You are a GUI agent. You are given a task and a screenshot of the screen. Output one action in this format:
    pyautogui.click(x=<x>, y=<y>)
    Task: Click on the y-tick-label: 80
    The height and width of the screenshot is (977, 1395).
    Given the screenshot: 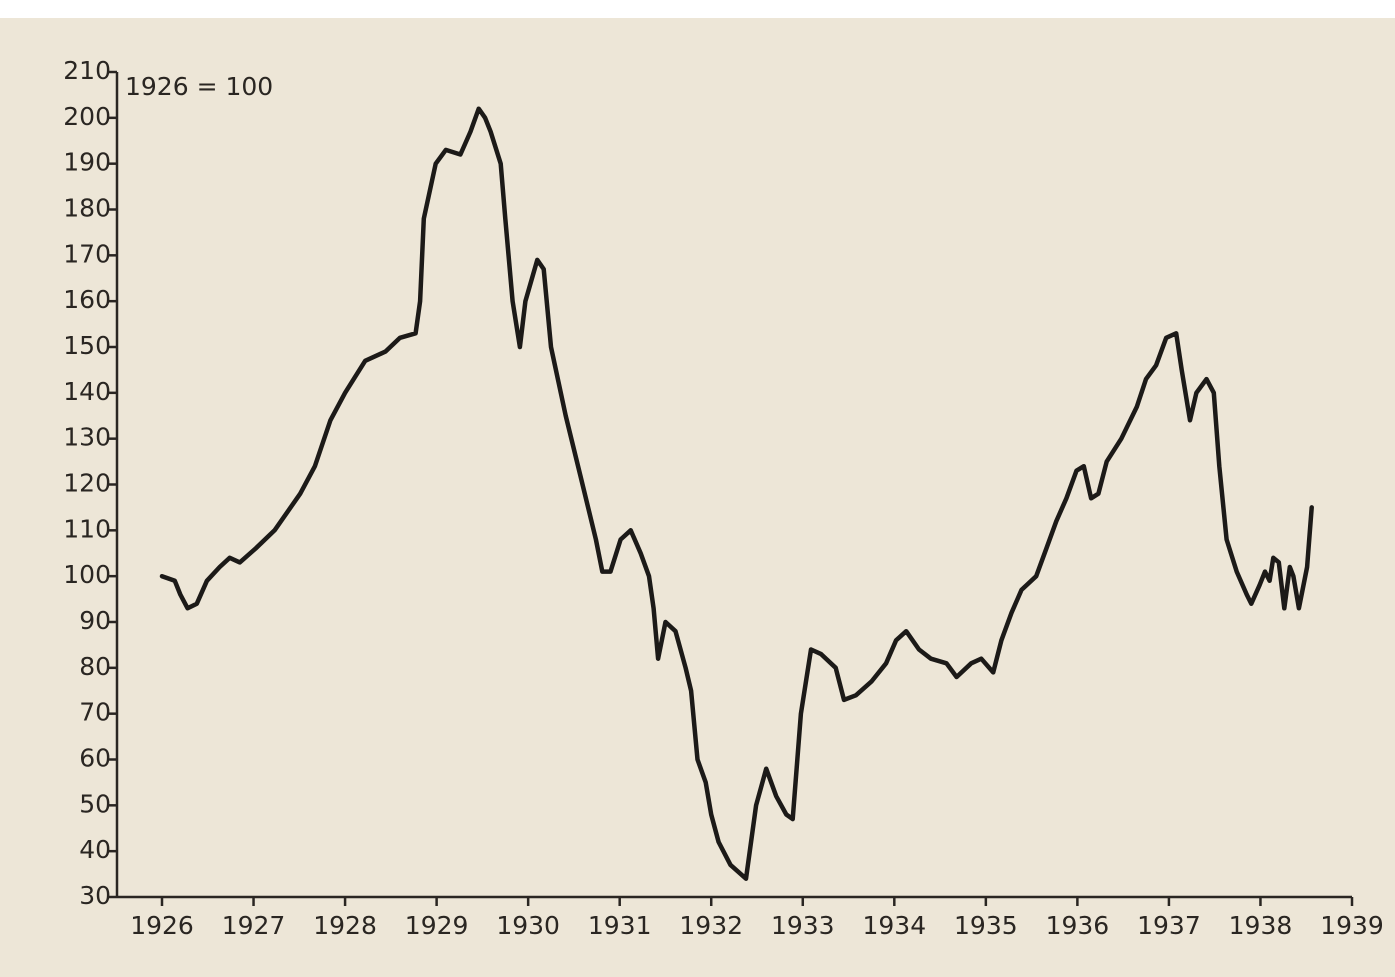 What is the action you would take?
    pyautogui.click(x=95, y=666)
    